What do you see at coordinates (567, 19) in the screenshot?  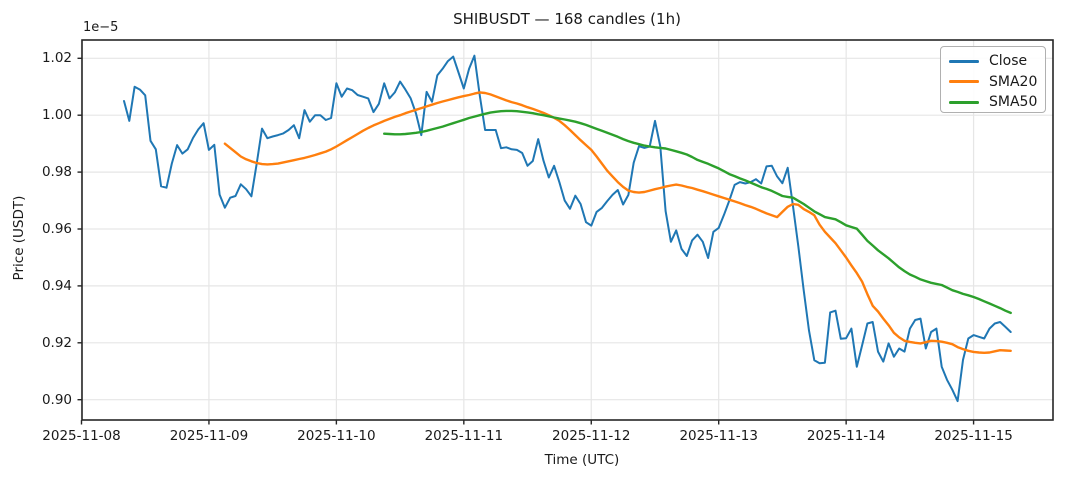 I see `chart-title: SHIBUSDT — 168 candles (1h)` at bounding box center [567, 19].